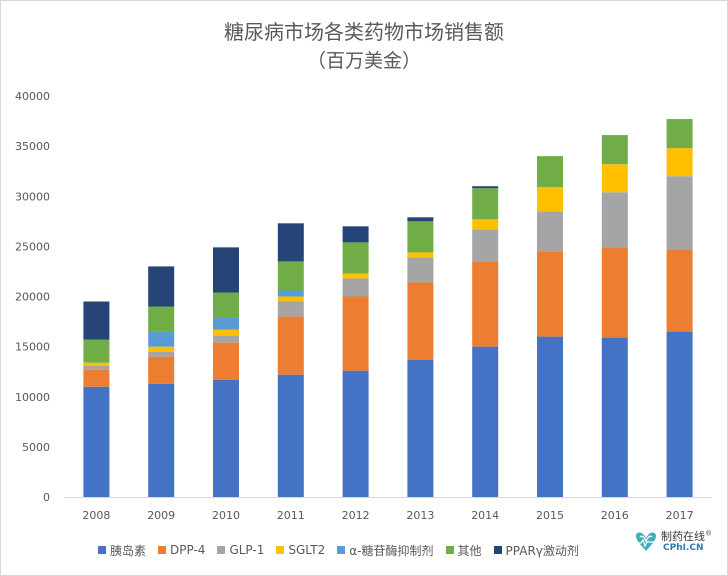 Image resolution: width=728 pixels, height=576 pixels. I want to click on y-tick-label: 20000, so click(32, 297).